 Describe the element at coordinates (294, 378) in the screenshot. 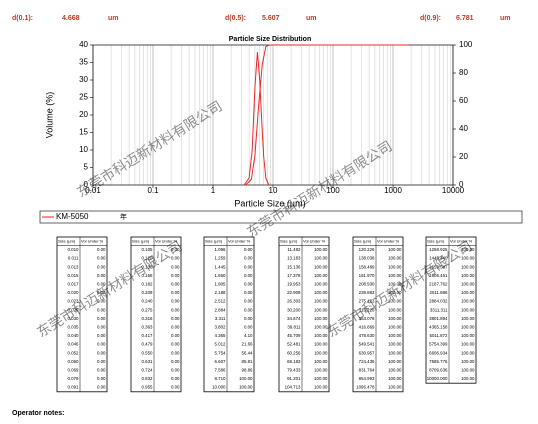

I see `table-size: 91.201` at that location.